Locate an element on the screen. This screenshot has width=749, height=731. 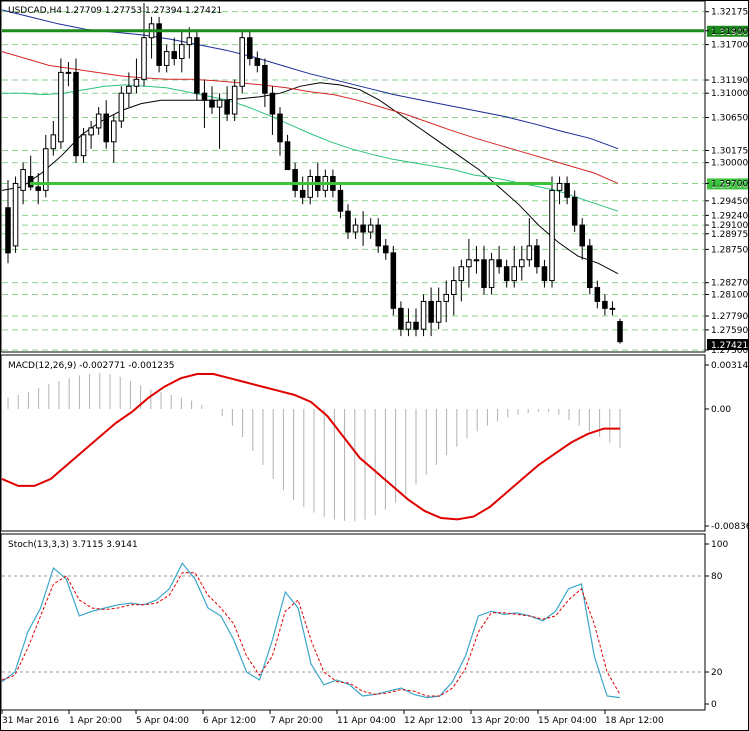
time-tick-label: 7 Apr 20:00 is located at coordinates (296, 721).